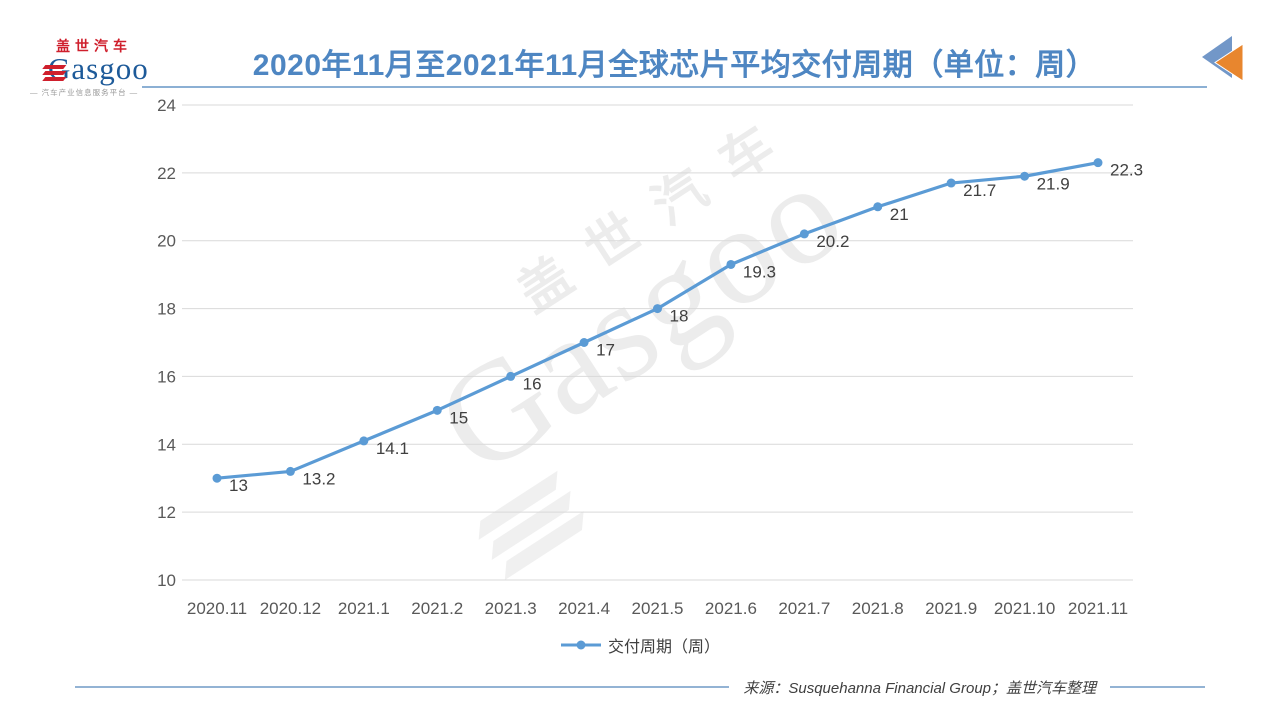 The image size is (1280, 720). I want to click on gasgoo-logo: 盖世汽车 Gasgoo — 汽车产业信息服务平台 —, so click(105, 67).